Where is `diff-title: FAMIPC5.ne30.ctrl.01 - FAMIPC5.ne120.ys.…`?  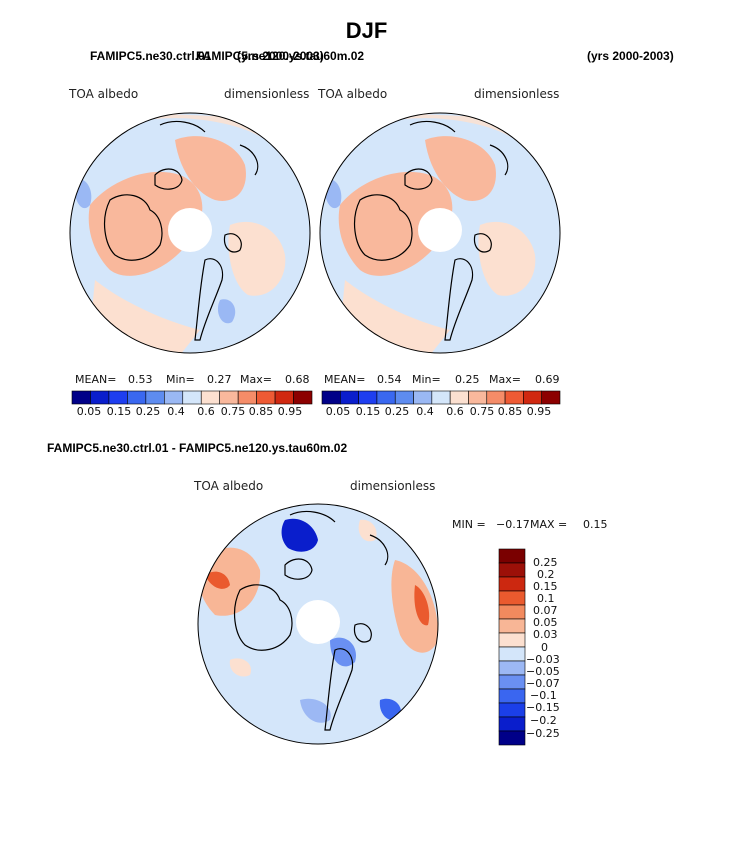 diff-title: FAMIPC5.ne30.ctrl.01 - FAMIPC5.ne120.ys.… is located at coordinates (197, 448).